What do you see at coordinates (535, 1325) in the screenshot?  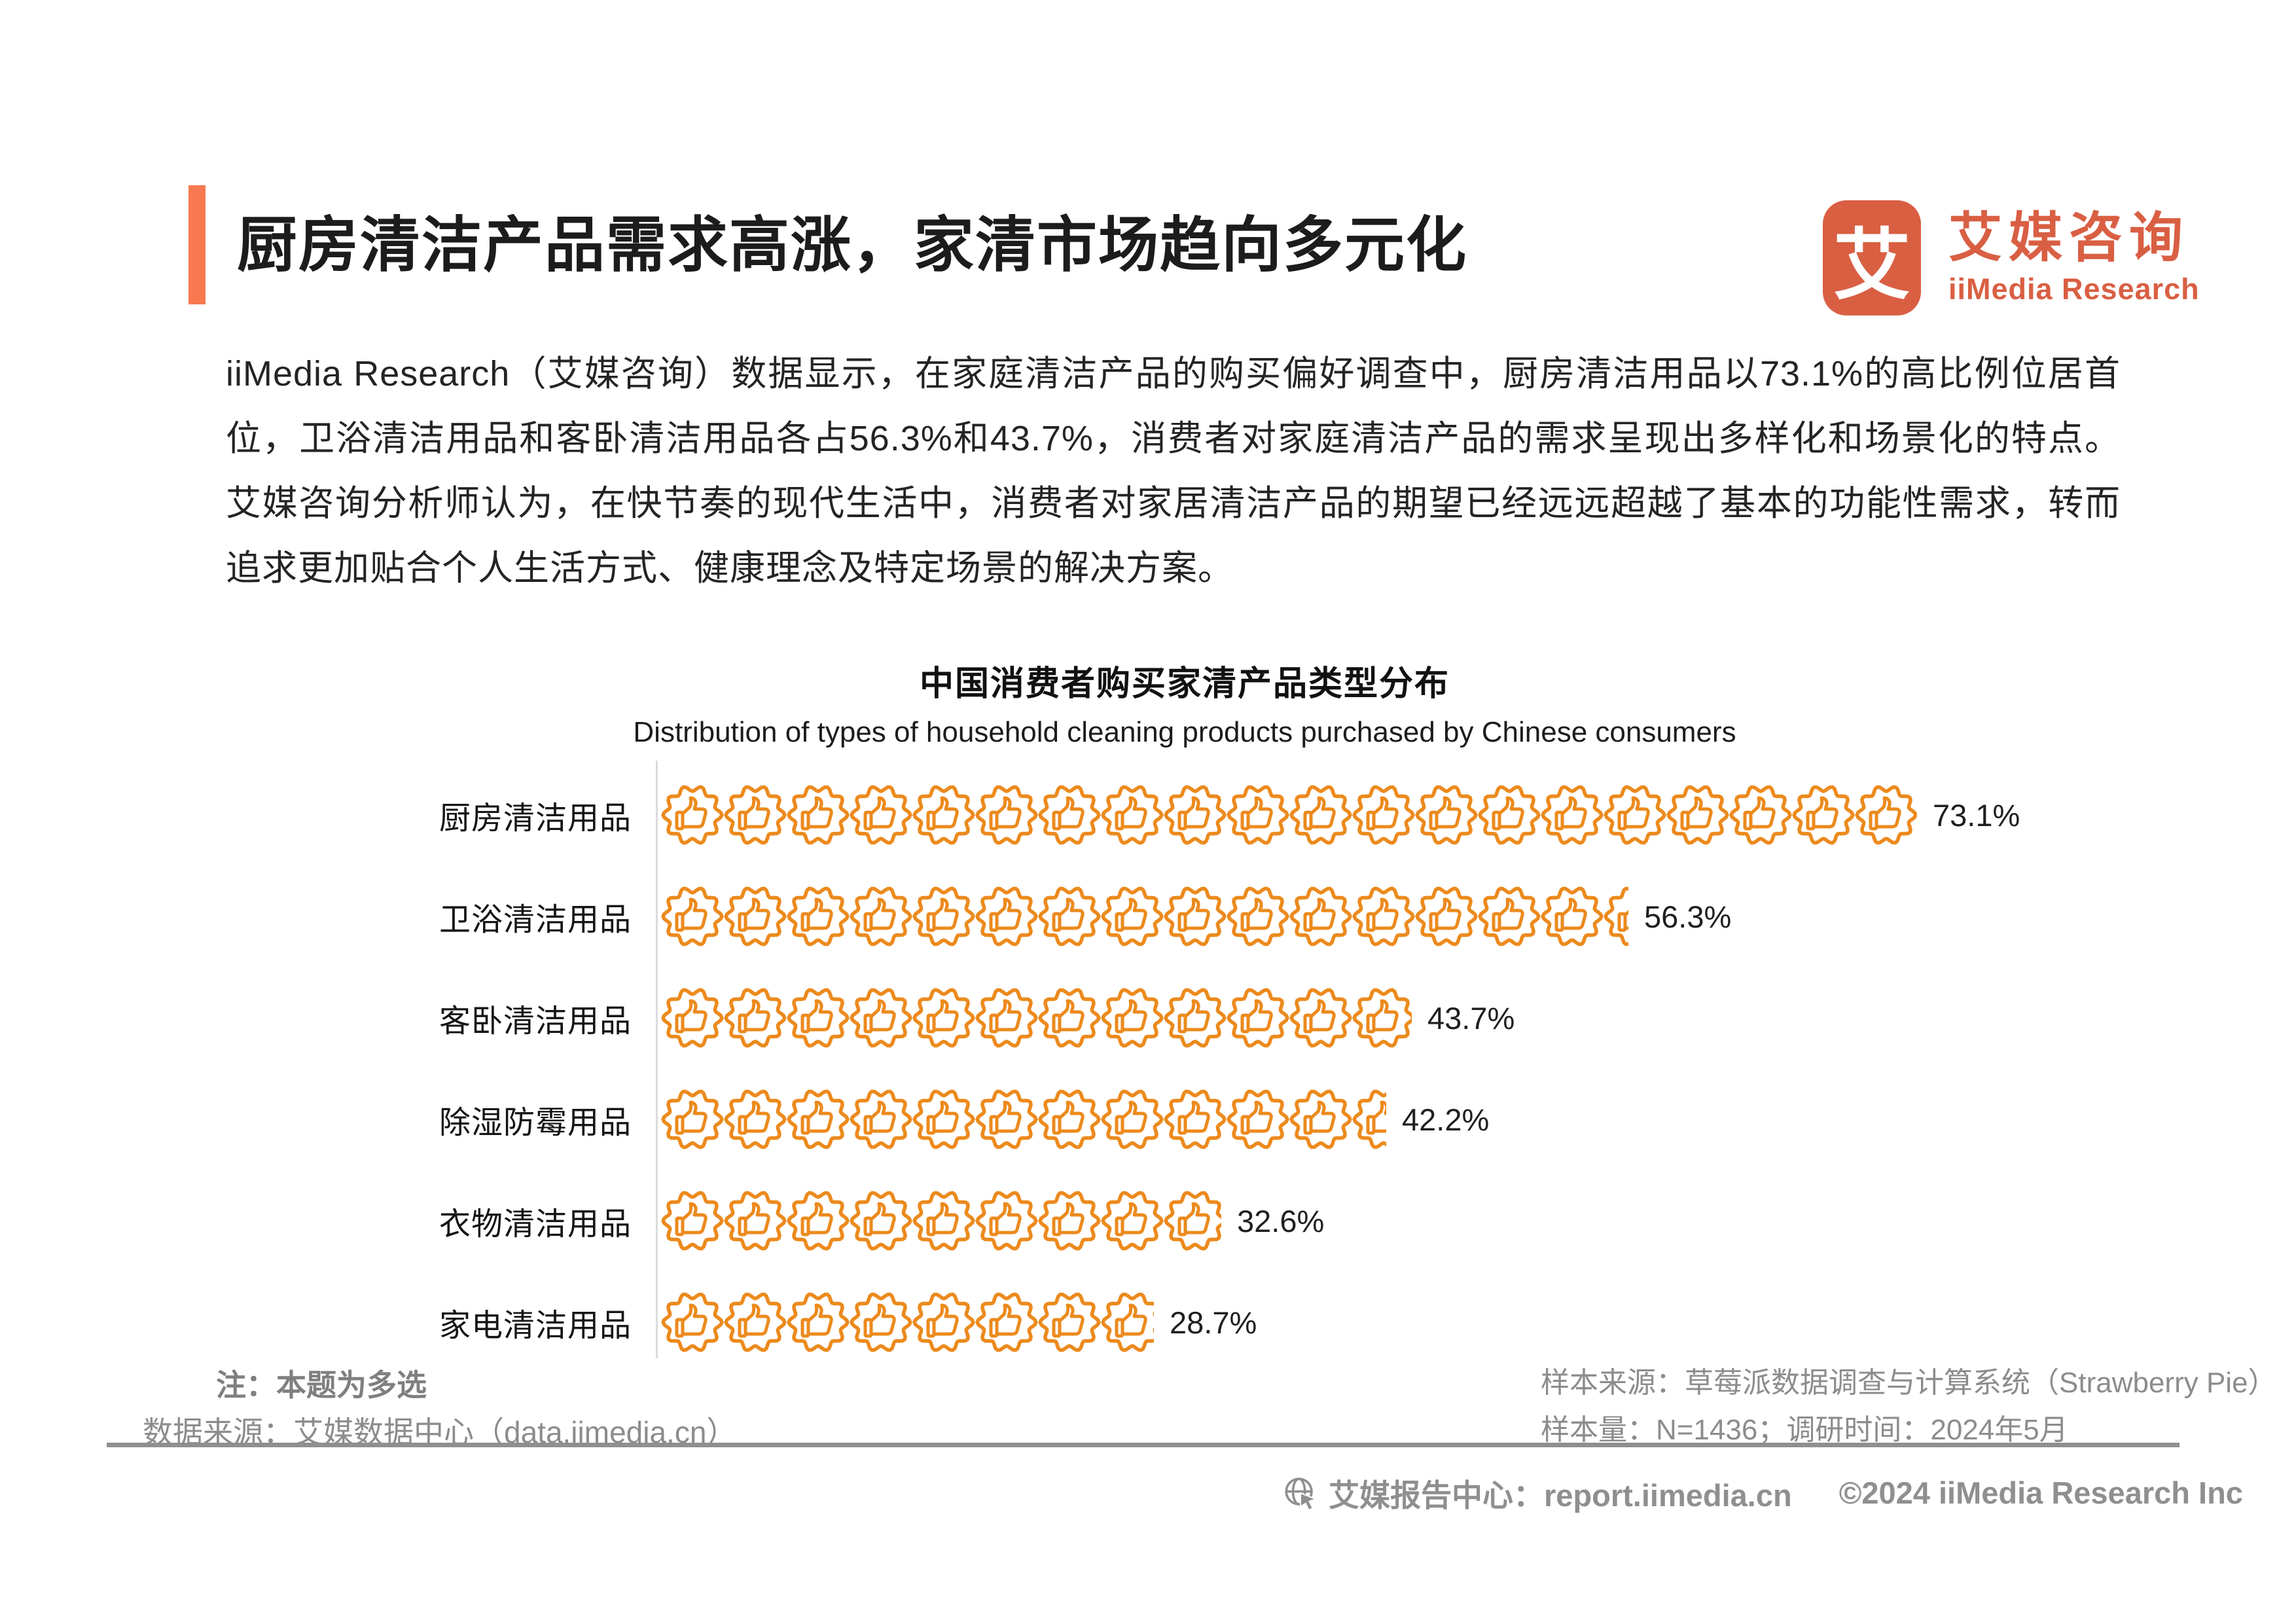 I see `row-label: 家电清洁用品` at bounding box center [535, 1325].